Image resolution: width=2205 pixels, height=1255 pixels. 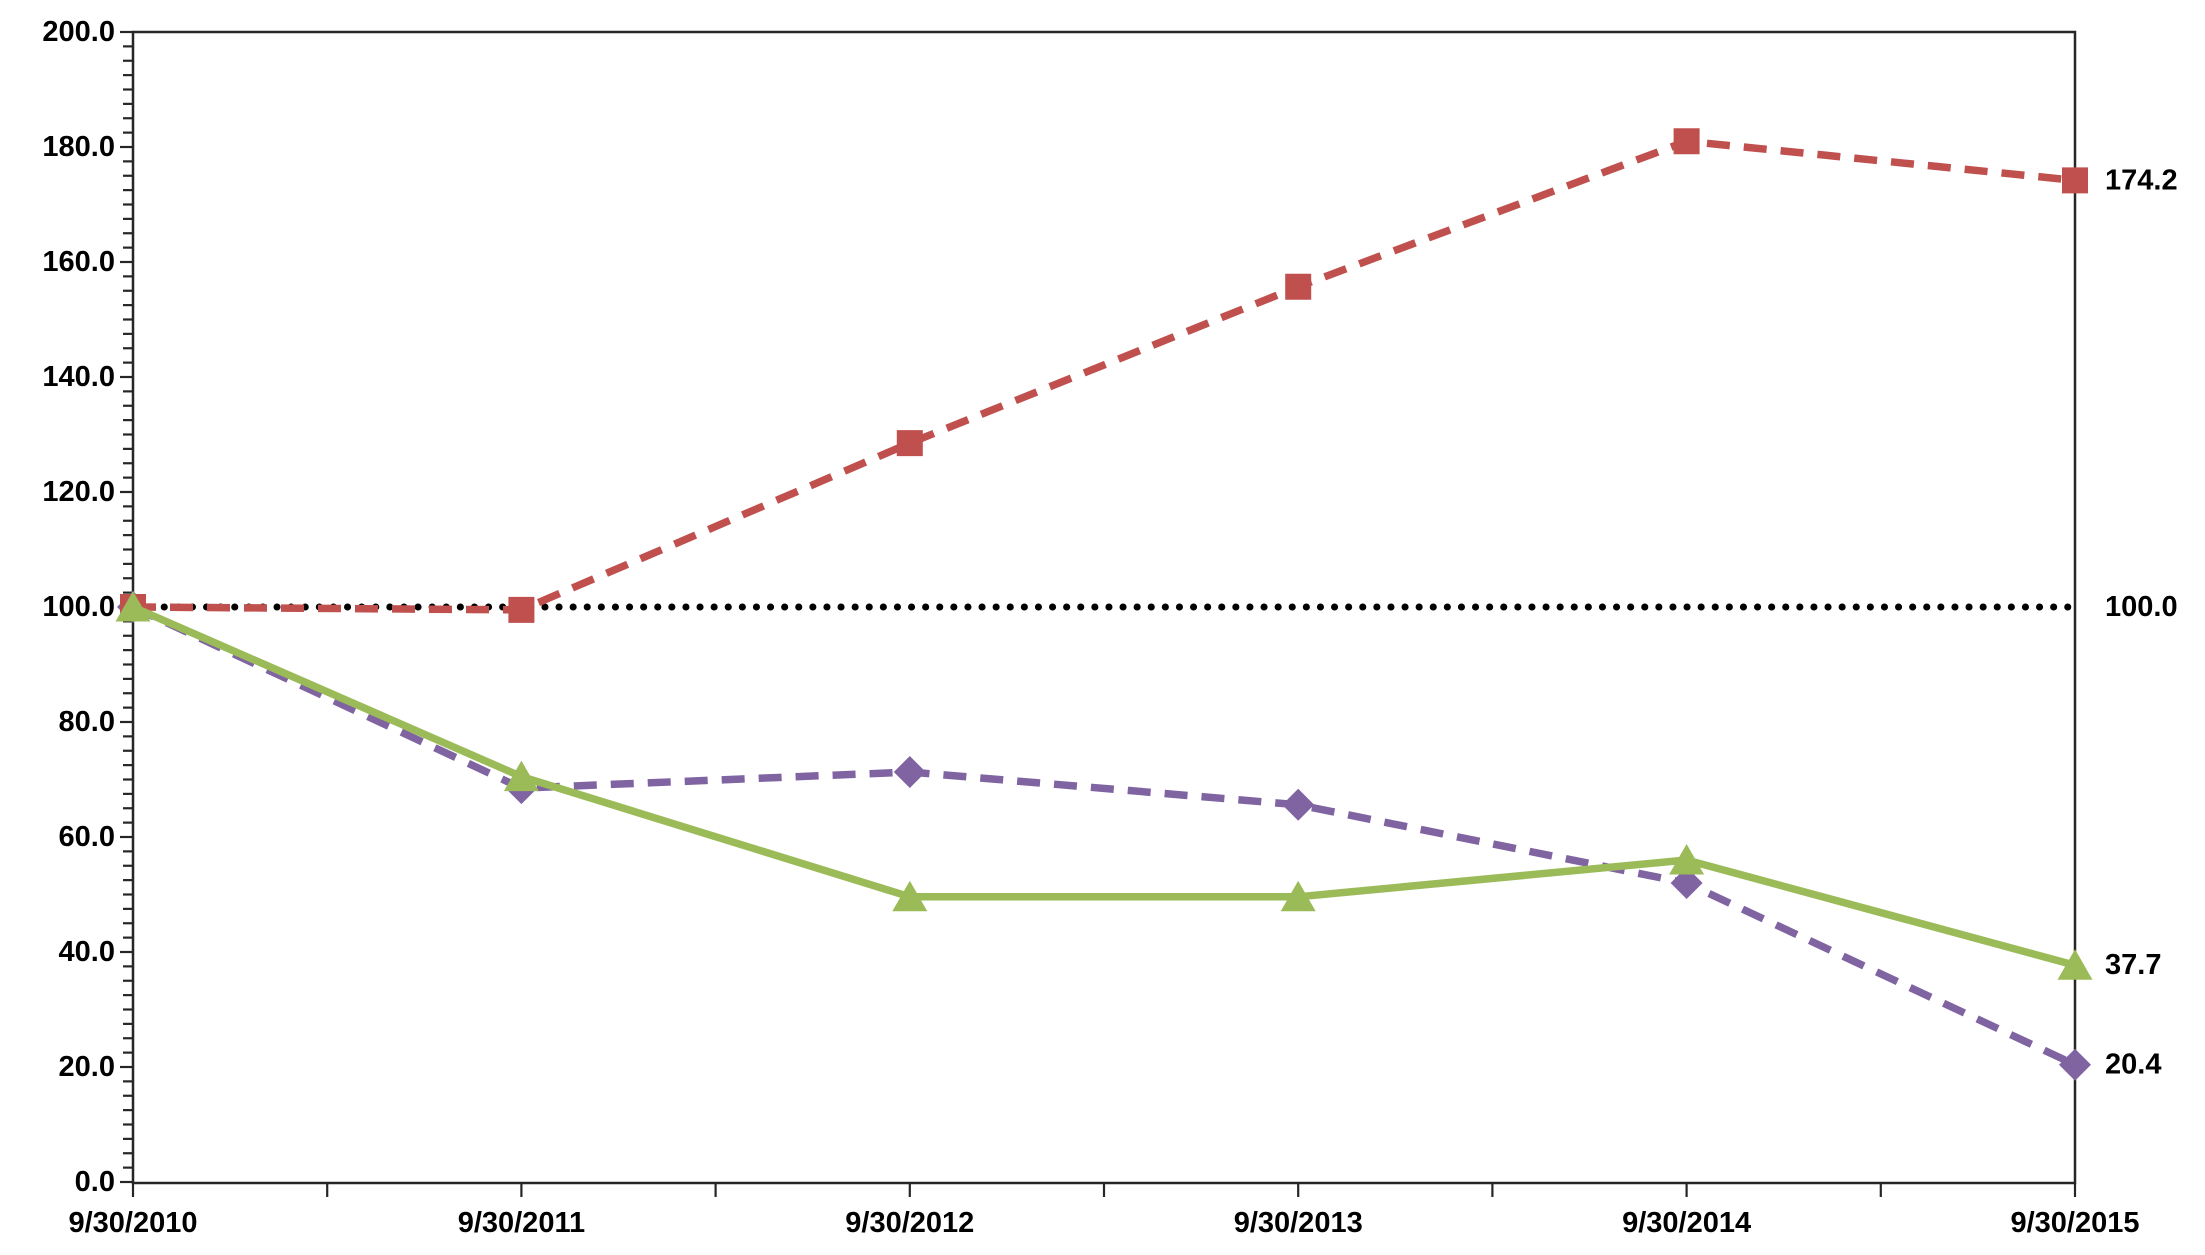 What do you see at coordinates (78, 377) in the screenshot?
I see `y-axis-tick-label: 140.0` at bounding box center [78, 377].